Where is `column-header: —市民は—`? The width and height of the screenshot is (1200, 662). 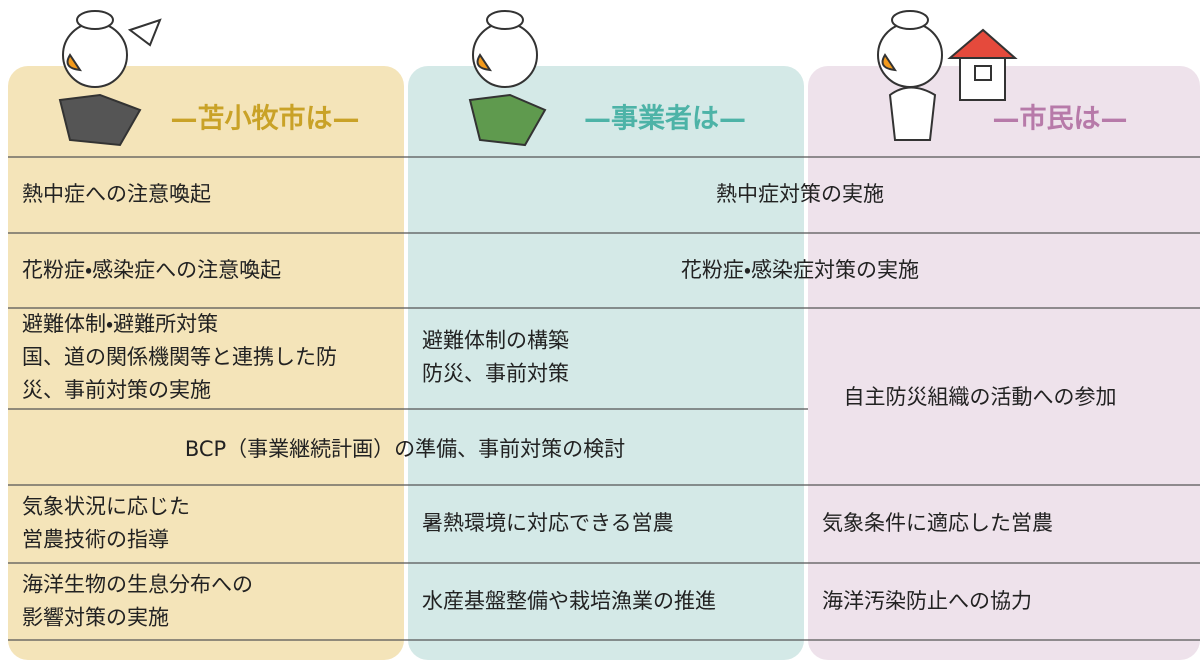 column-header: —市民は— is located at coordinates (1060, 119).